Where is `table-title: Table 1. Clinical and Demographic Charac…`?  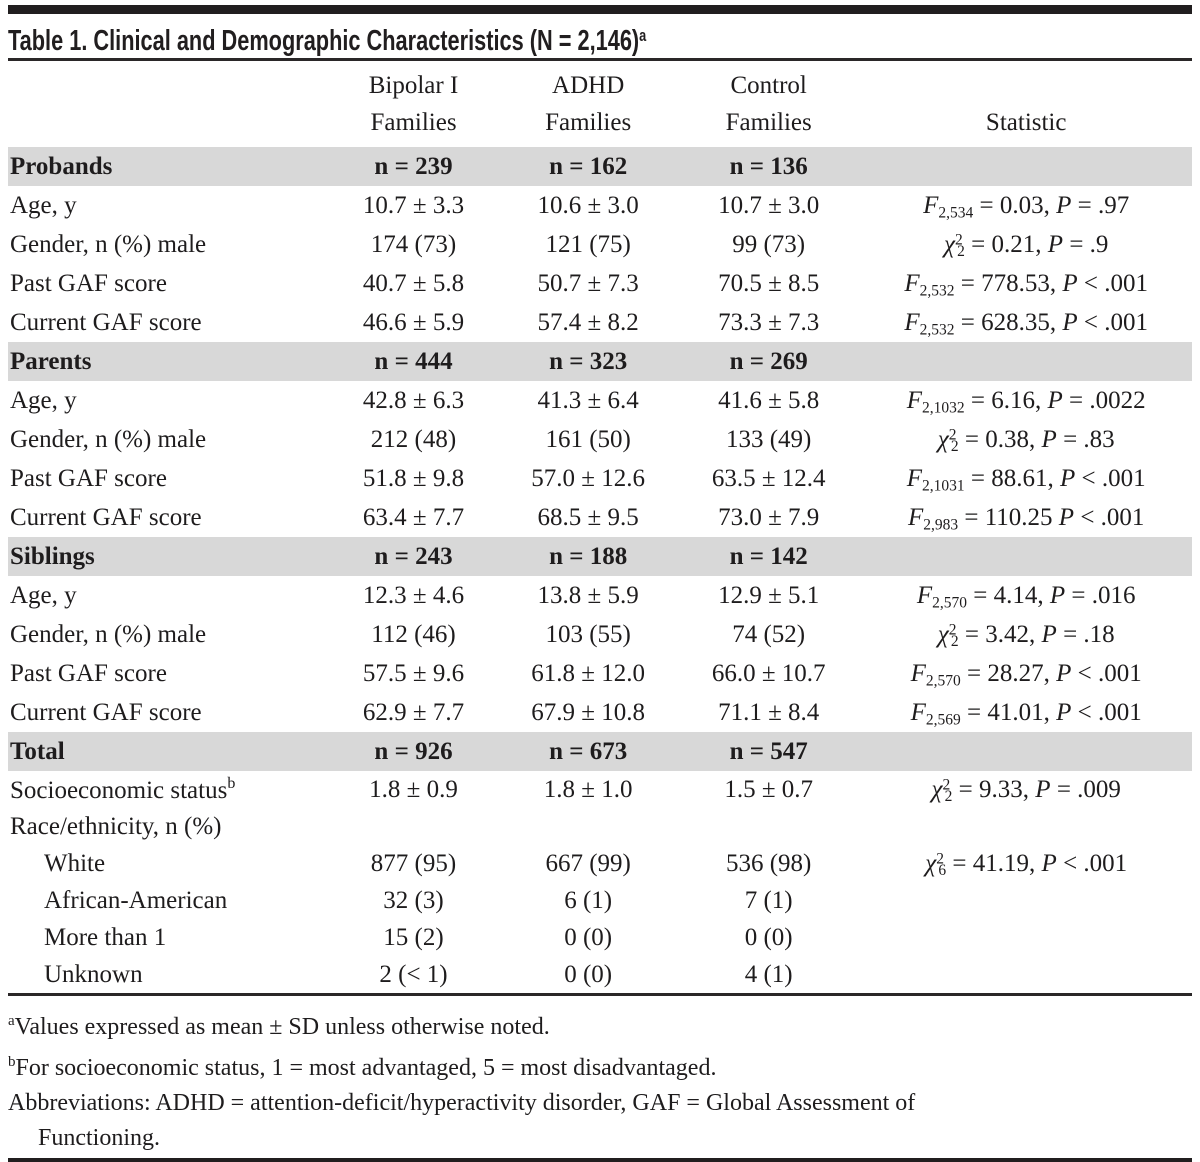 table-title: Table 1. Clinical and Demographic Charac… is located at coordinates (600, 36).